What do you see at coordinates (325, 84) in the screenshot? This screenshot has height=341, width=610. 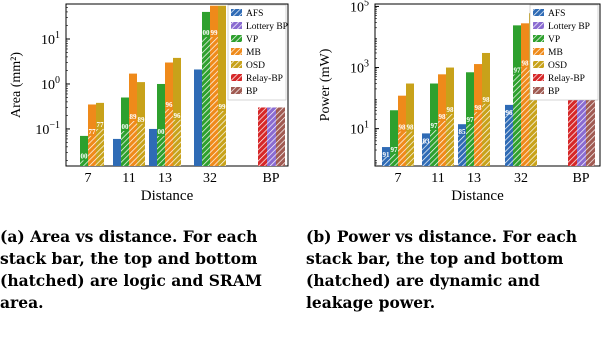 I see `y-axis-label: Power (mW)` at bounding box center [325, 84].